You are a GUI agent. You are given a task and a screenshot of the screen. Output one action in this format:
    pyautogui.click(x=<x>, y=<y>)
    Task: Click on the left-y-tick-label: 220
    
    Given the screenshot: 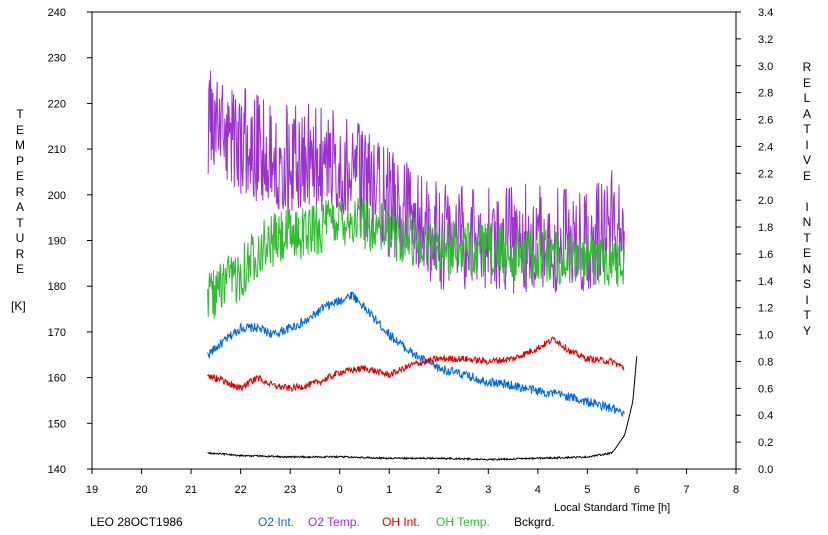 What is the action you would take?
    pyautogui.click(x=57, y=104)
    